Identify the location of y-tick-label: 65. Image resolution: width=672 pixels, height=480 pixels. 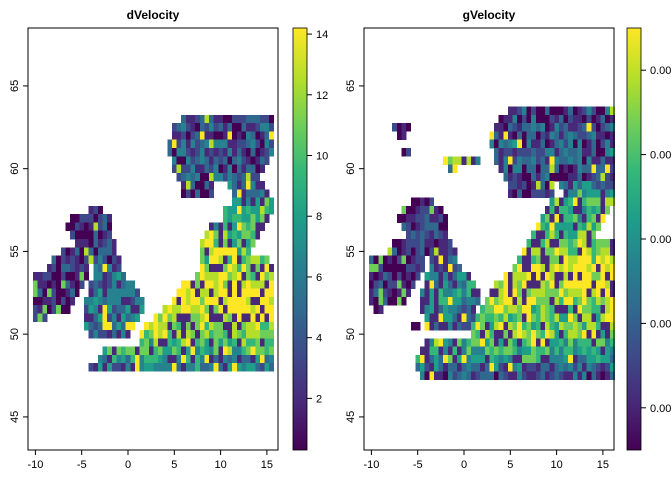
(351, 86).